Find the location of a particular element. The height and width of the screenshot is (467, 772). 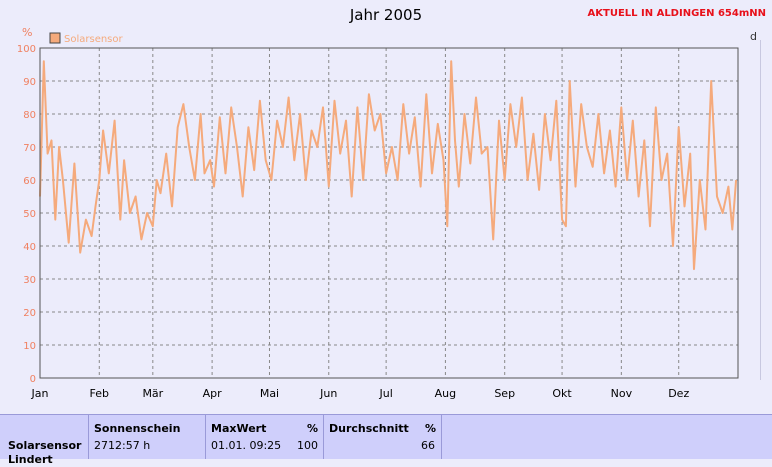

legend-label: Solarsensor is located at coordinates (94, 39).